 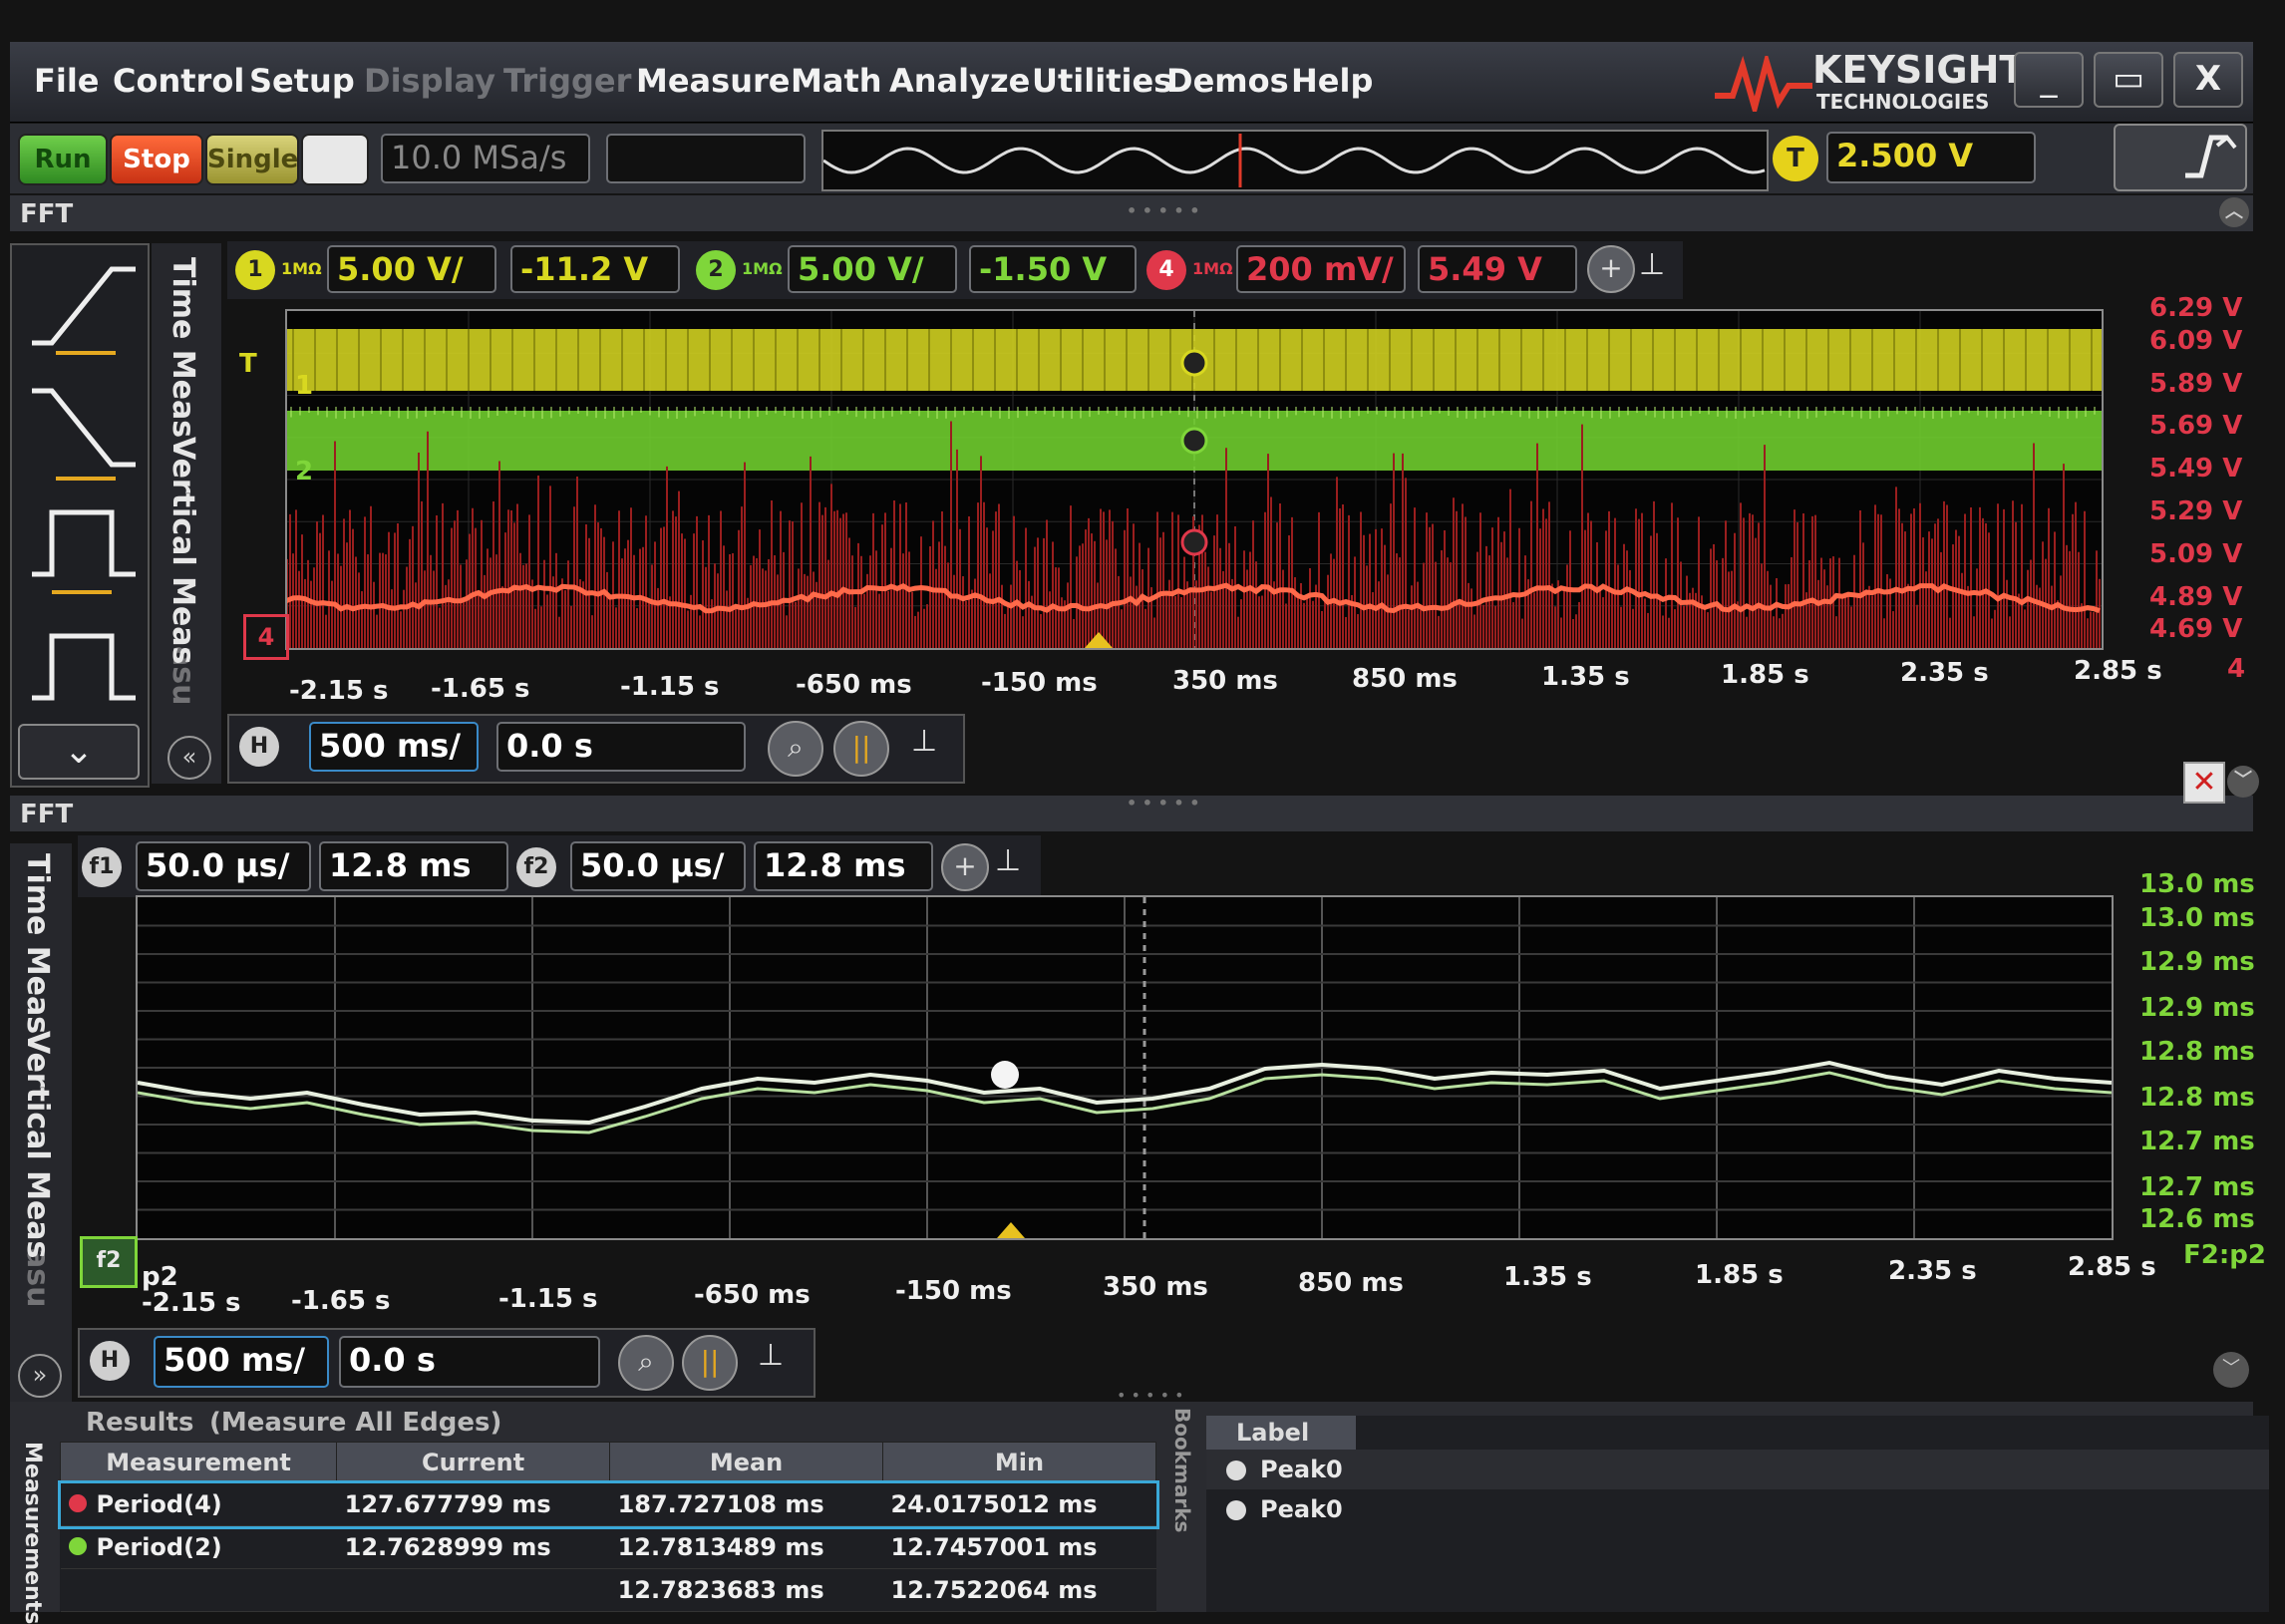 What do you see at coordinates (1611, 269) in the screenshot?
I see `add-channel-icon: +` at bounding box center [1611, 269].